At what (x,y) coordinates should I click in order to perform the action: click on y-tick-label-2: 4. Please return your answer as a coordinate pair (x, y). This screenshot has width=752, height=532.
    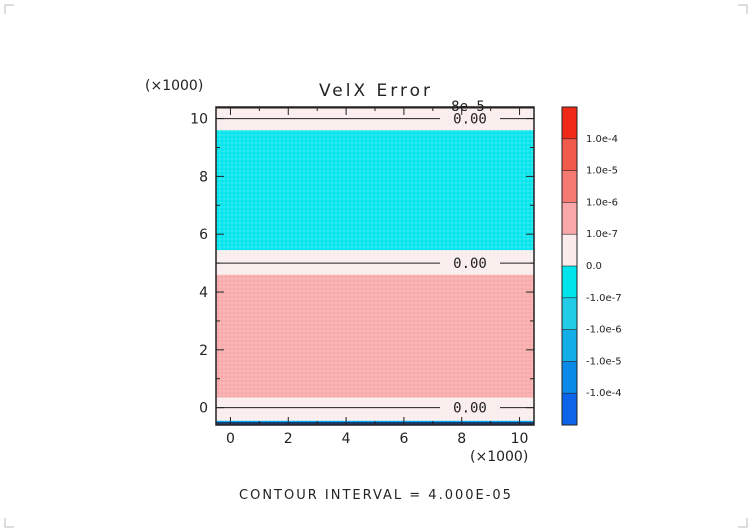
    Looking at the image, I should click on (203, 293).